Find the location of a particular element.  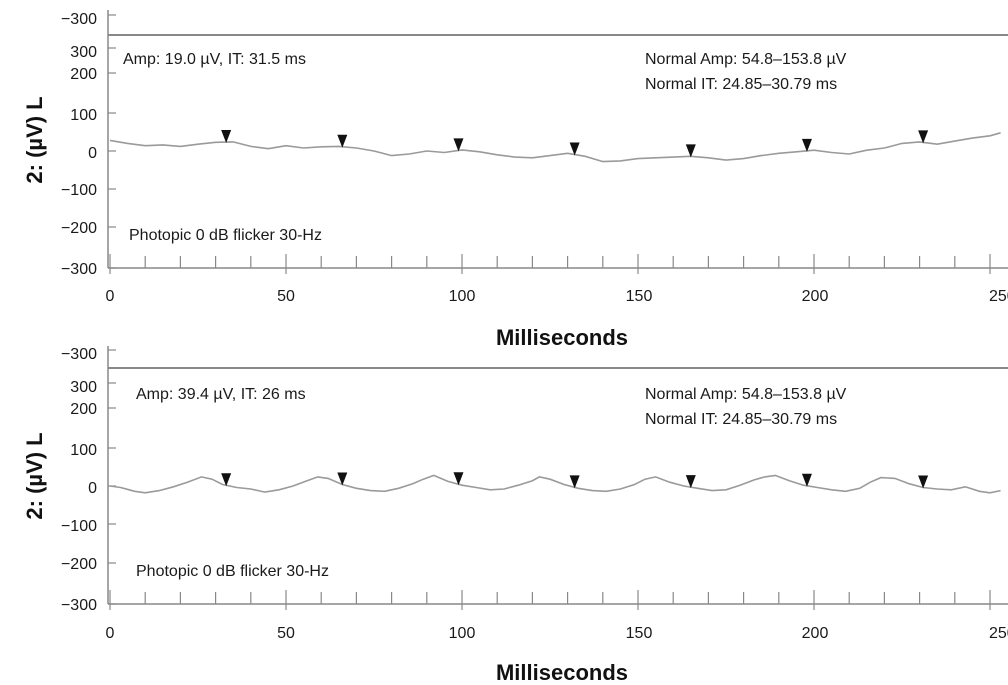

amplitude-readout: Amp: 39.4 µV, IT: 26 ms is located at coordinates (221, 394).